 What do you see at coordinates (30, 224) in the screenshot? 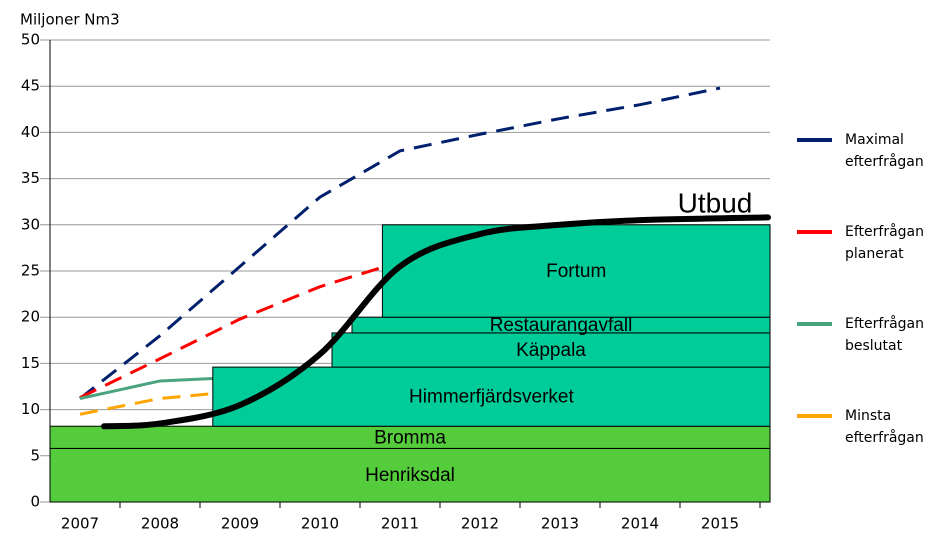
I see `y-tick-label: 30` at bounding box center [30, 224].